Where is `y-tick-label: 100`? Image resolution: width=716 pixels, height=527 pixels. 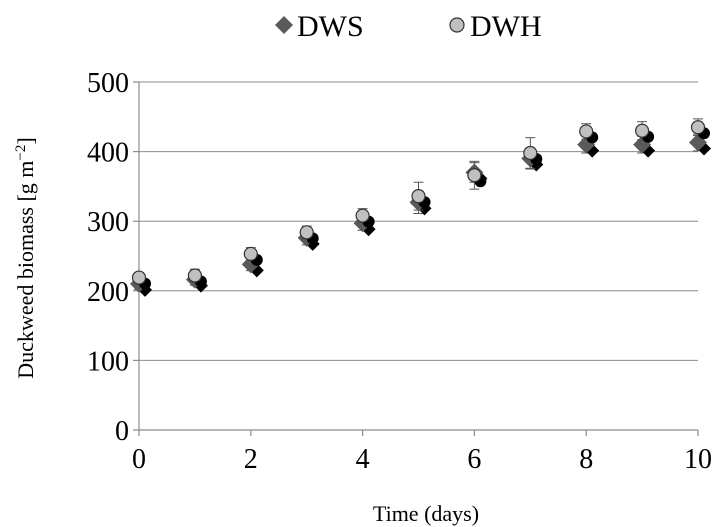
y-tick-label: 100 is located at coordinates (108, 361).